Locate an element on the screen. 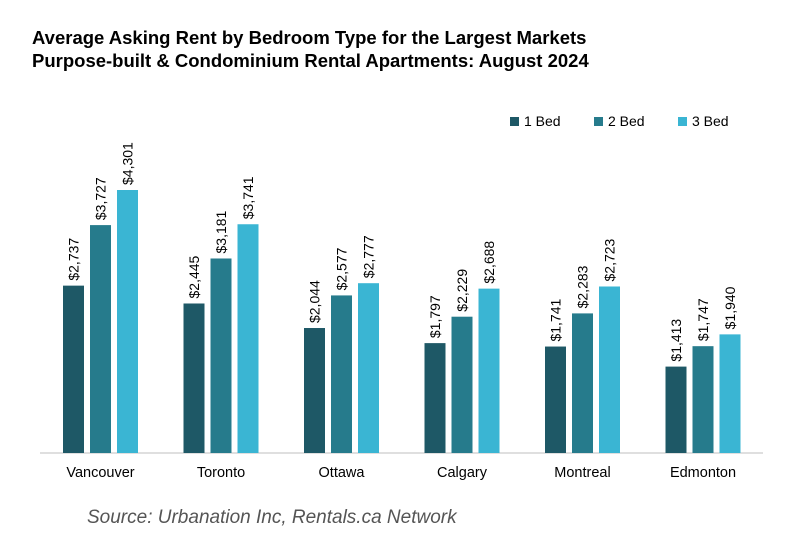 The width and height of the screenshot is (800, 549). bar-vancouver-2-bed is located at coordinates (100, 339).